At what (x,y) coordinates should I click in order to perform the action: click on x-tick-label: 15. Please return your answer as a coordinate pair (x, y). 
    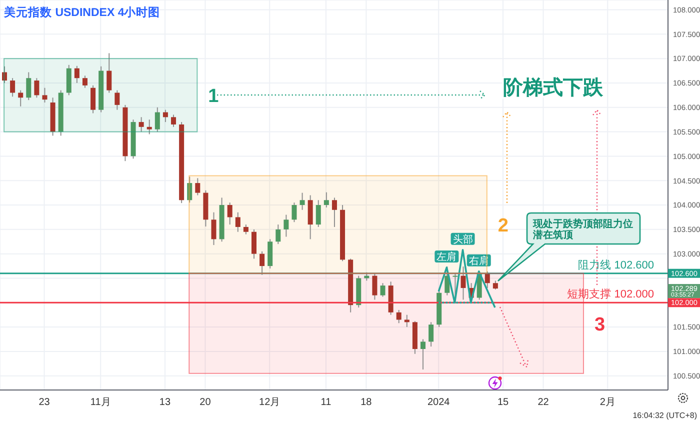
    Looking at the image, I should click on (503, 402).